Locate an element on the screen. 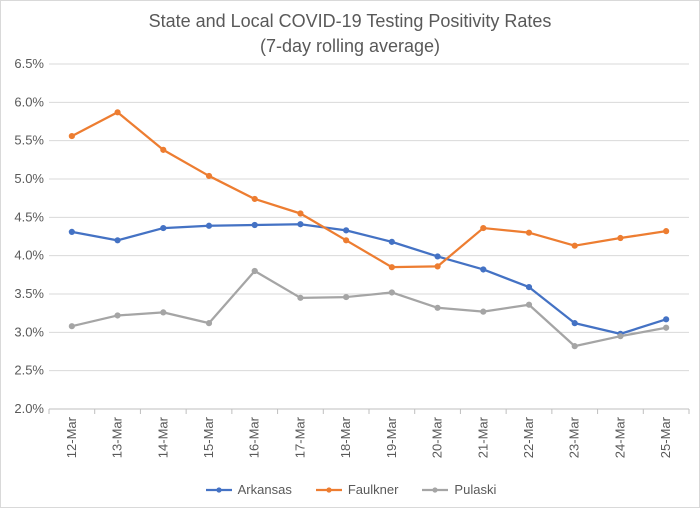 This screenshot has height=508, width=700. x-tick-label: 18-Mar is located at coordinates (345, 437).